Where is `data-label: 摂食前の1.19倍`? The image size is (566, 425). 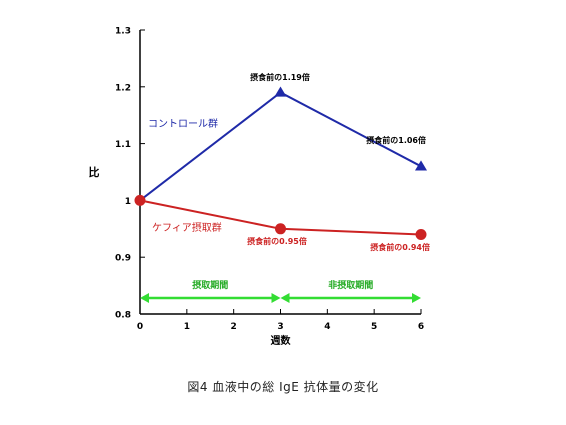
data-label: 摂食前の1.19倍 is located at coordinates (280, 77).